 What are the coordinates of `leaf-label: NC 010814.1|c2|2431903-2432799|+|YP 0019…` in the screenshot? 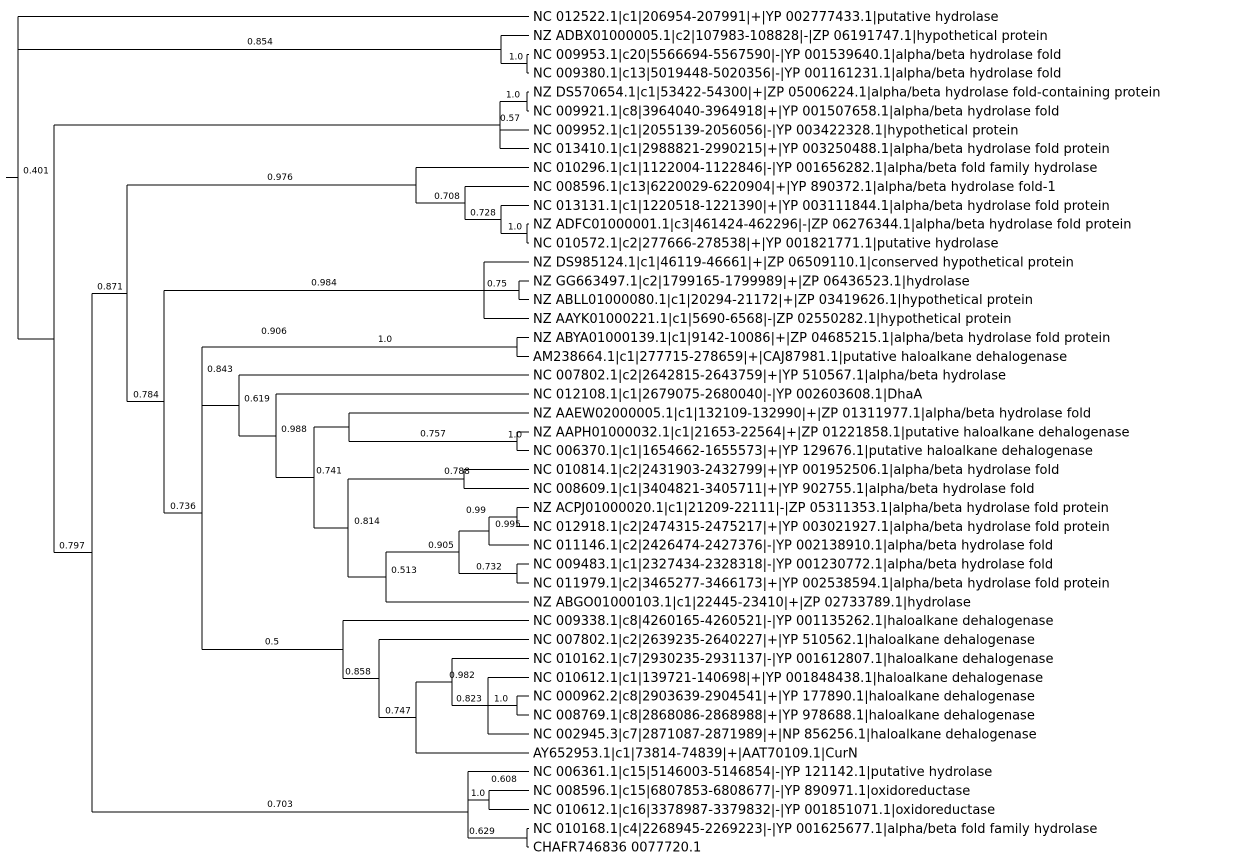 It's located at (796, 470).